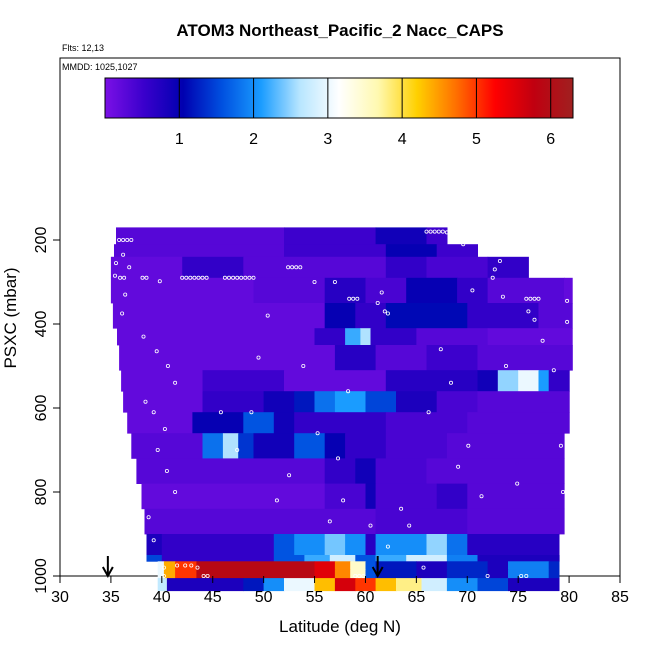  Describe the element at coordinates (242, 567) in the screenshot. I see `profile-markers` at that location.